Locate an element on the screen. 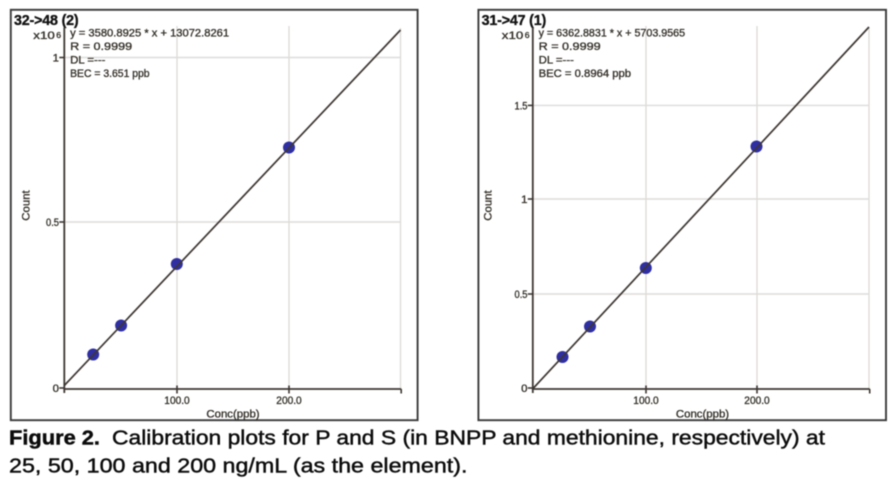  svg-text: 31->47 (1) is located at coordinates (514, 20).